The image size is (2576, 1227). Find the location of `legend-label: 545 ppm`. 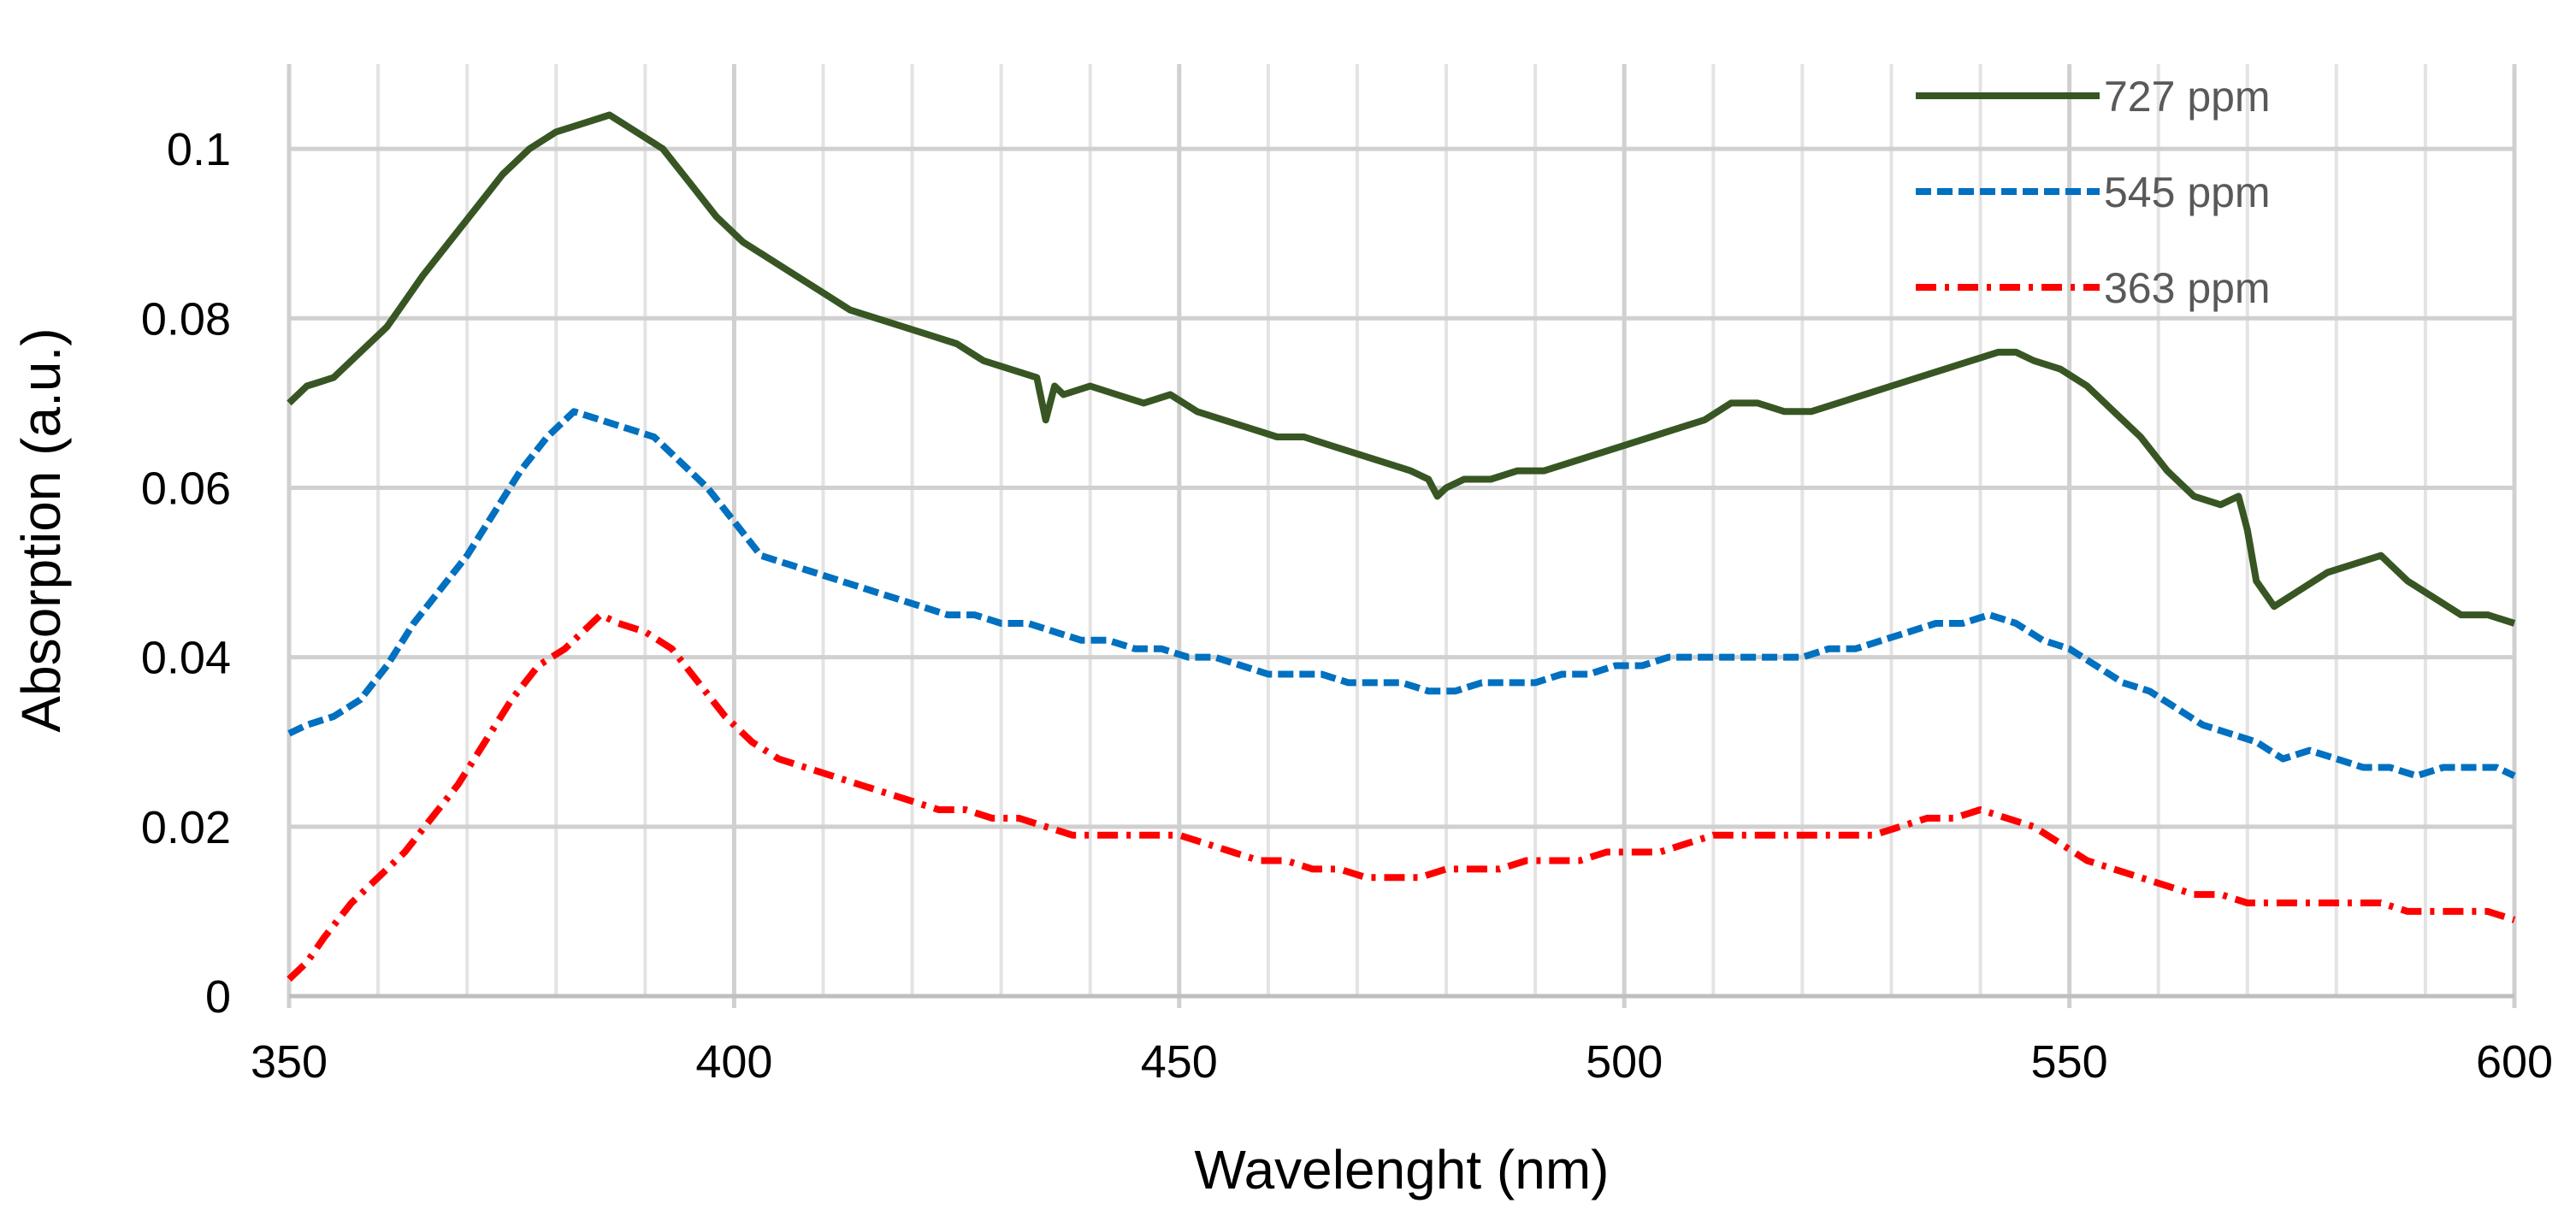

legend-label: 545 ppm is located at coordinates (2187, 192).